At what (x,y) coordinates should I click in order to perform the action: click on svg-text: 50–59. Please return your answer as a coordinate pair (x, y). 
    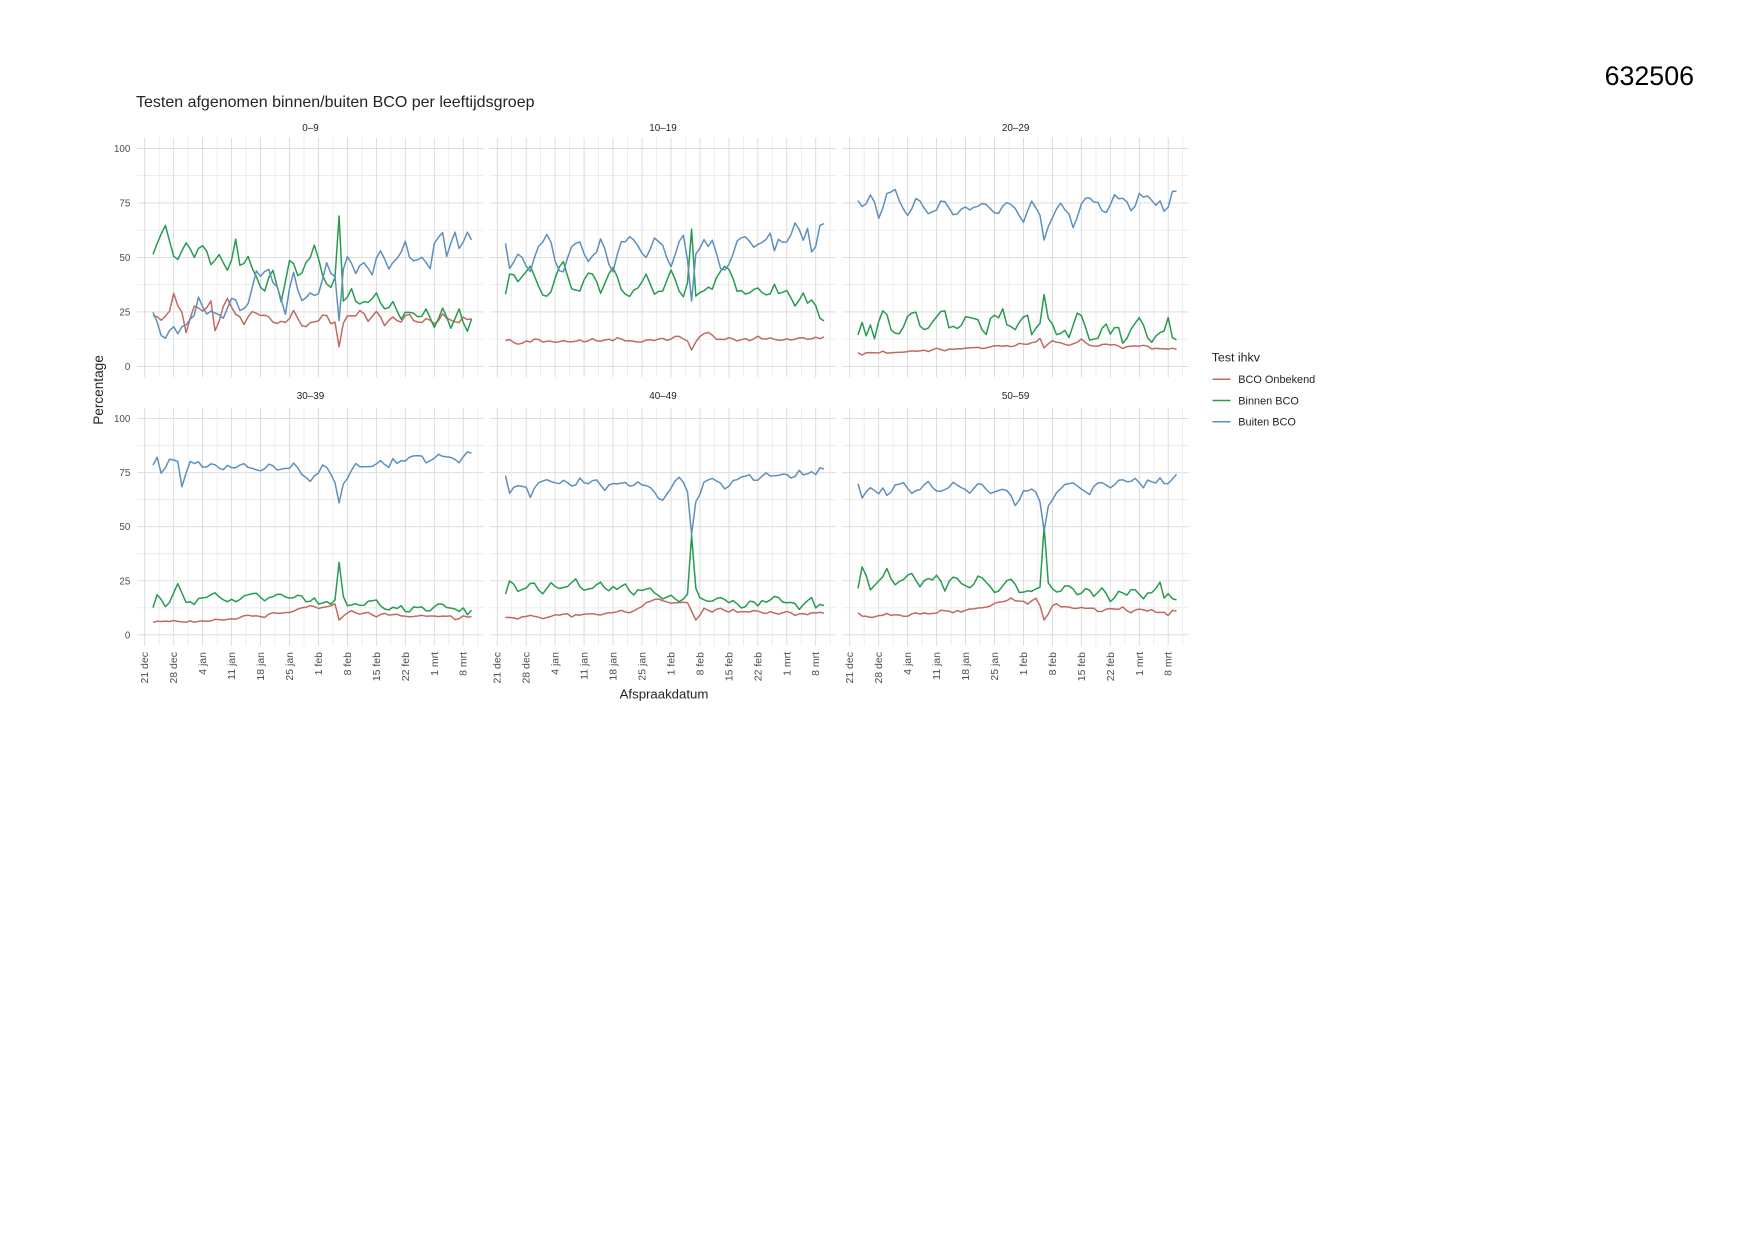
    Looking at the image, I should click on (1016, 396).